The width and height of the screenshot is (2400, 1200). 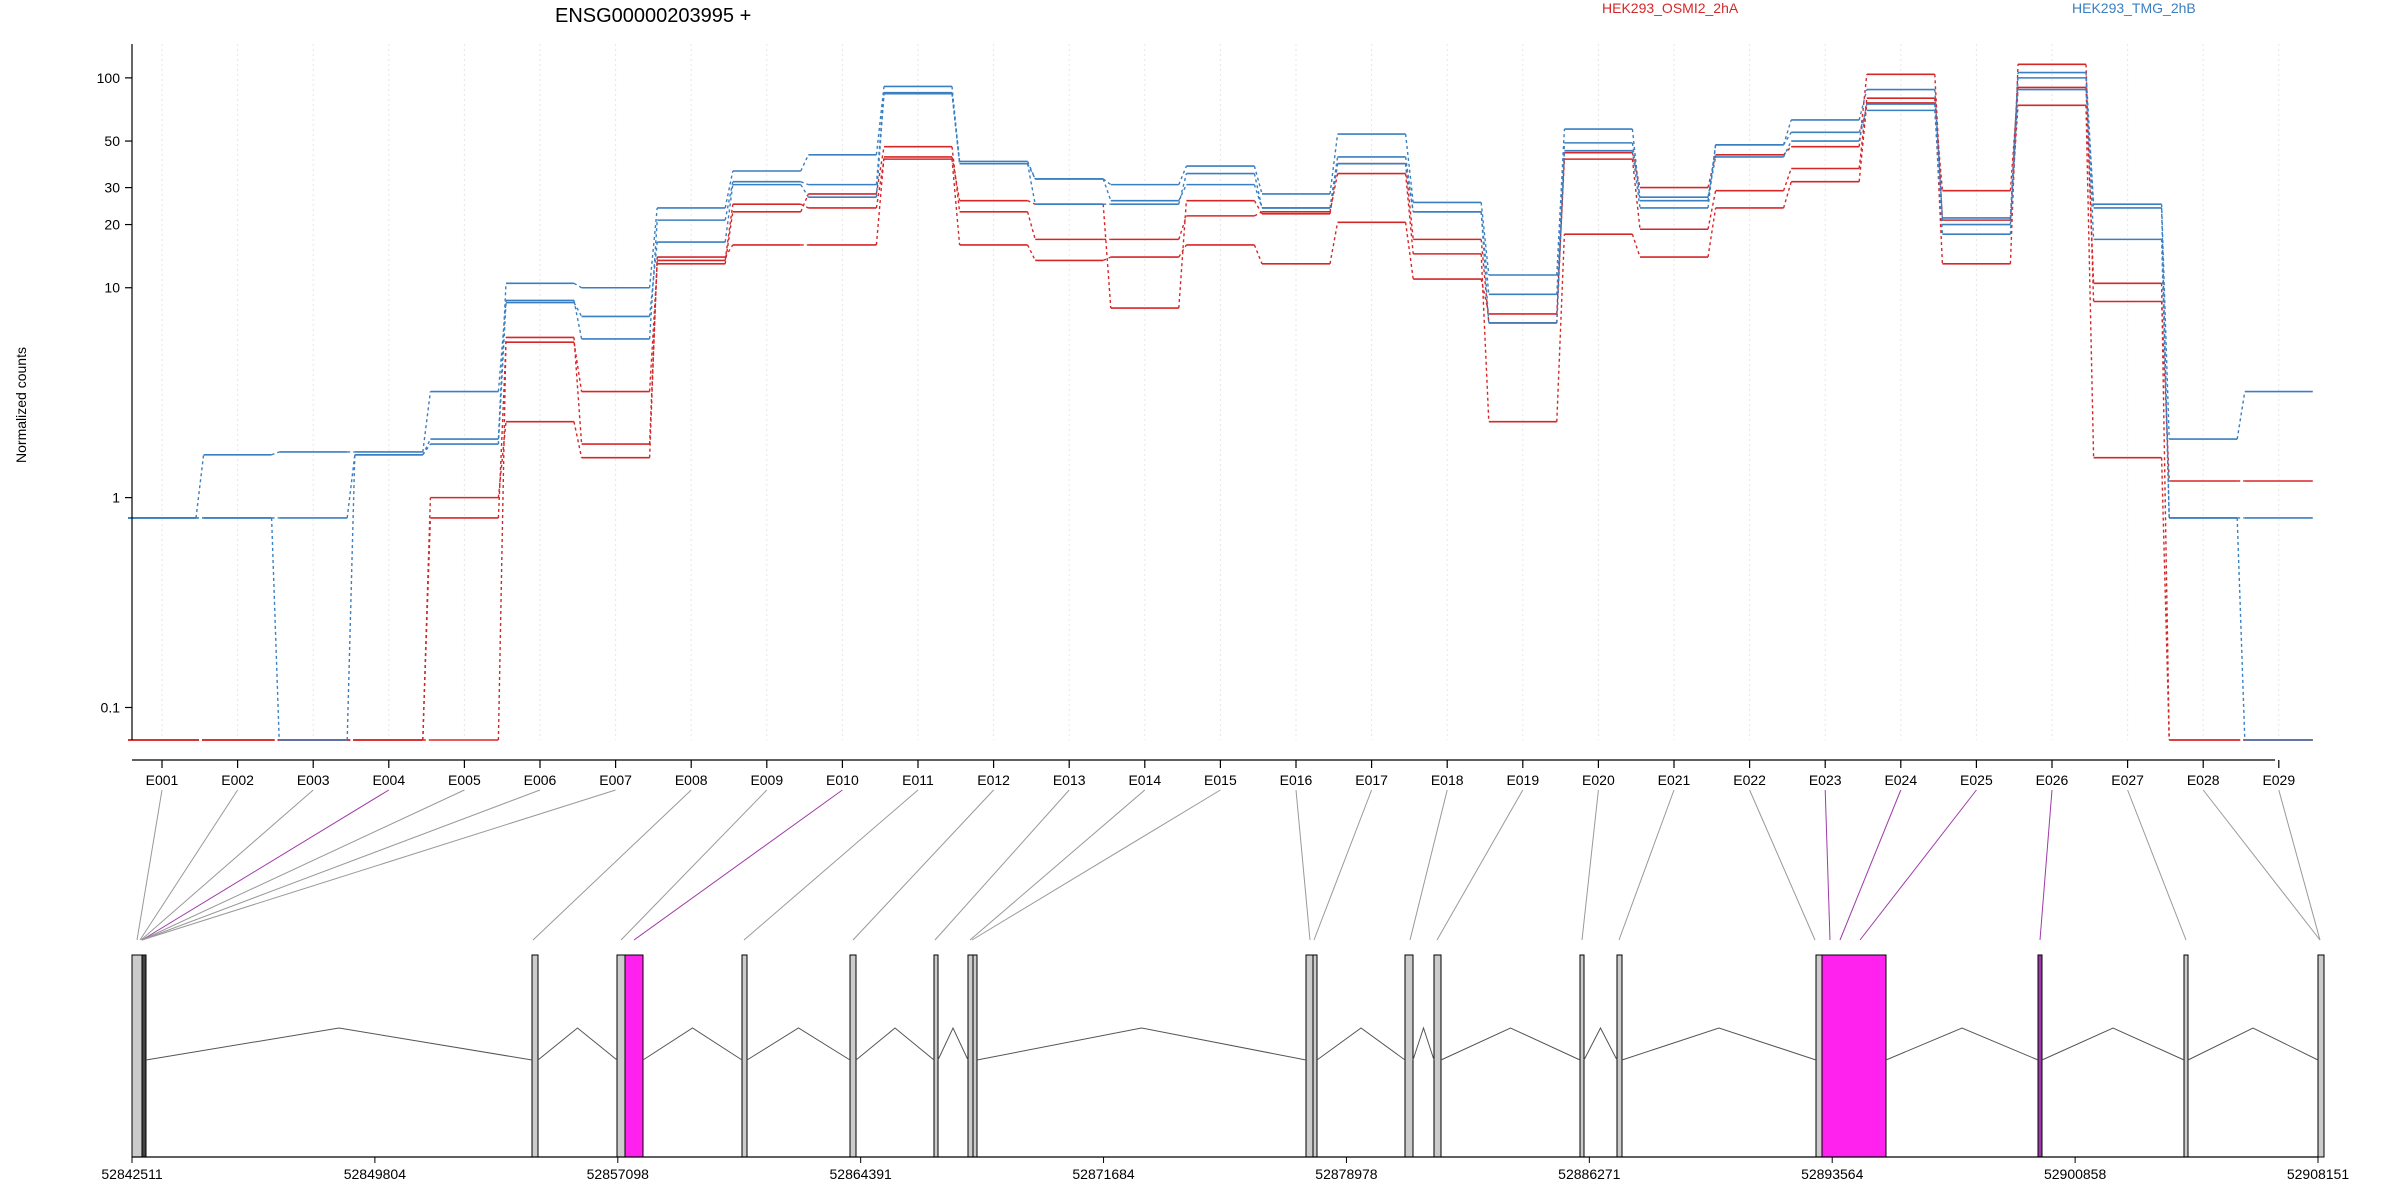 I want to click on y-axis-label: Normalized counts, so click(x=21, y=405).